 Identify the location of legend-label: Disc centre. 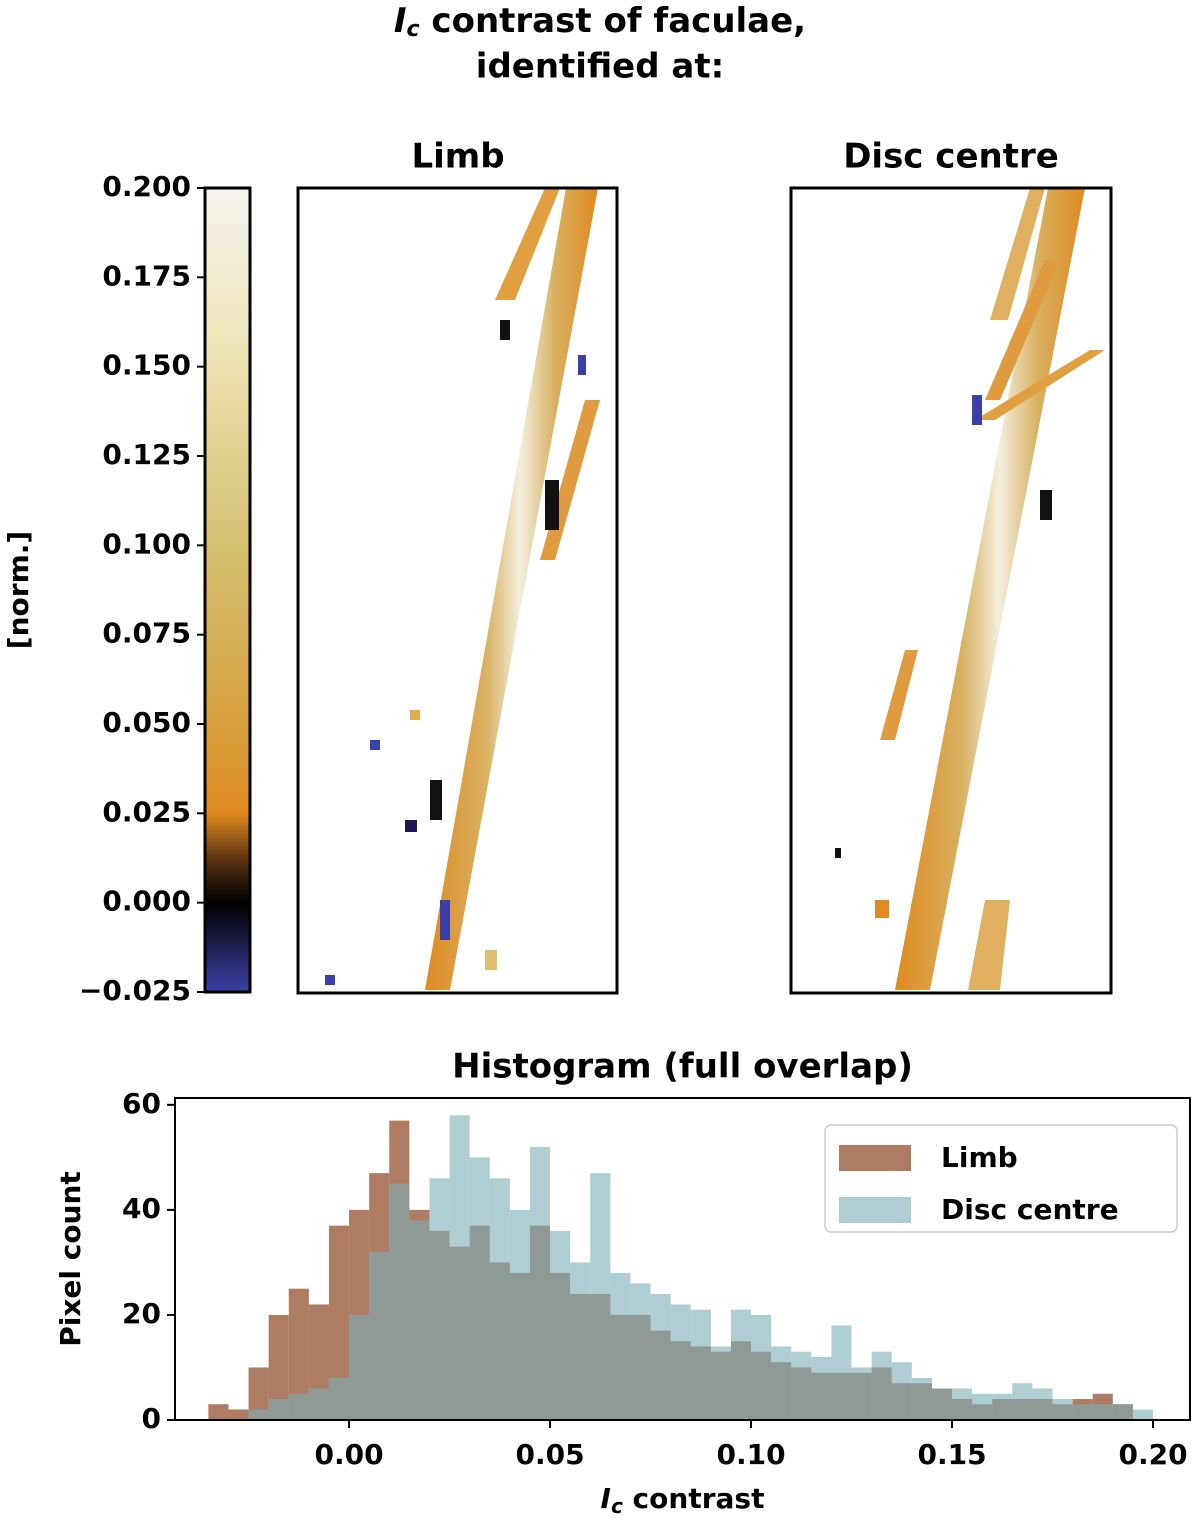
(1030, 1209).